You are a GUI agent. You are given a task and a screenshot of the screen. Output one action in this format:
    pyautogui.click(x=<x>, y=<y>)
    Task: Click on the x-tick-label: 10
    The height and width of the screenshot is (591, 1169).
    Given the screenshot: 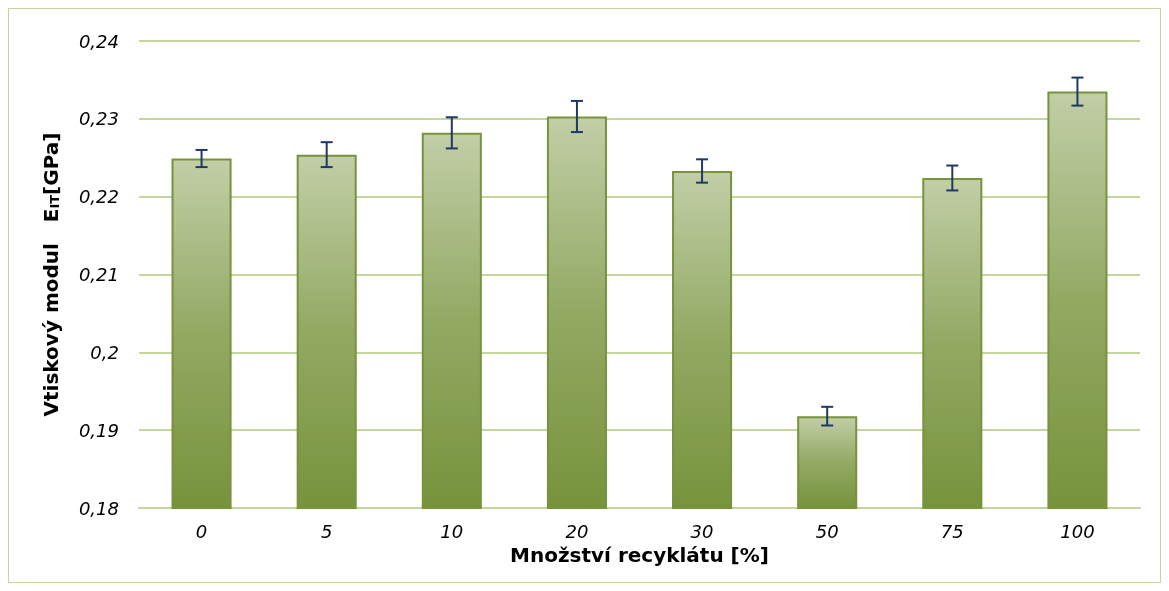 What is the action you would take?
    pyautogui.click(x=452, y=531)
    